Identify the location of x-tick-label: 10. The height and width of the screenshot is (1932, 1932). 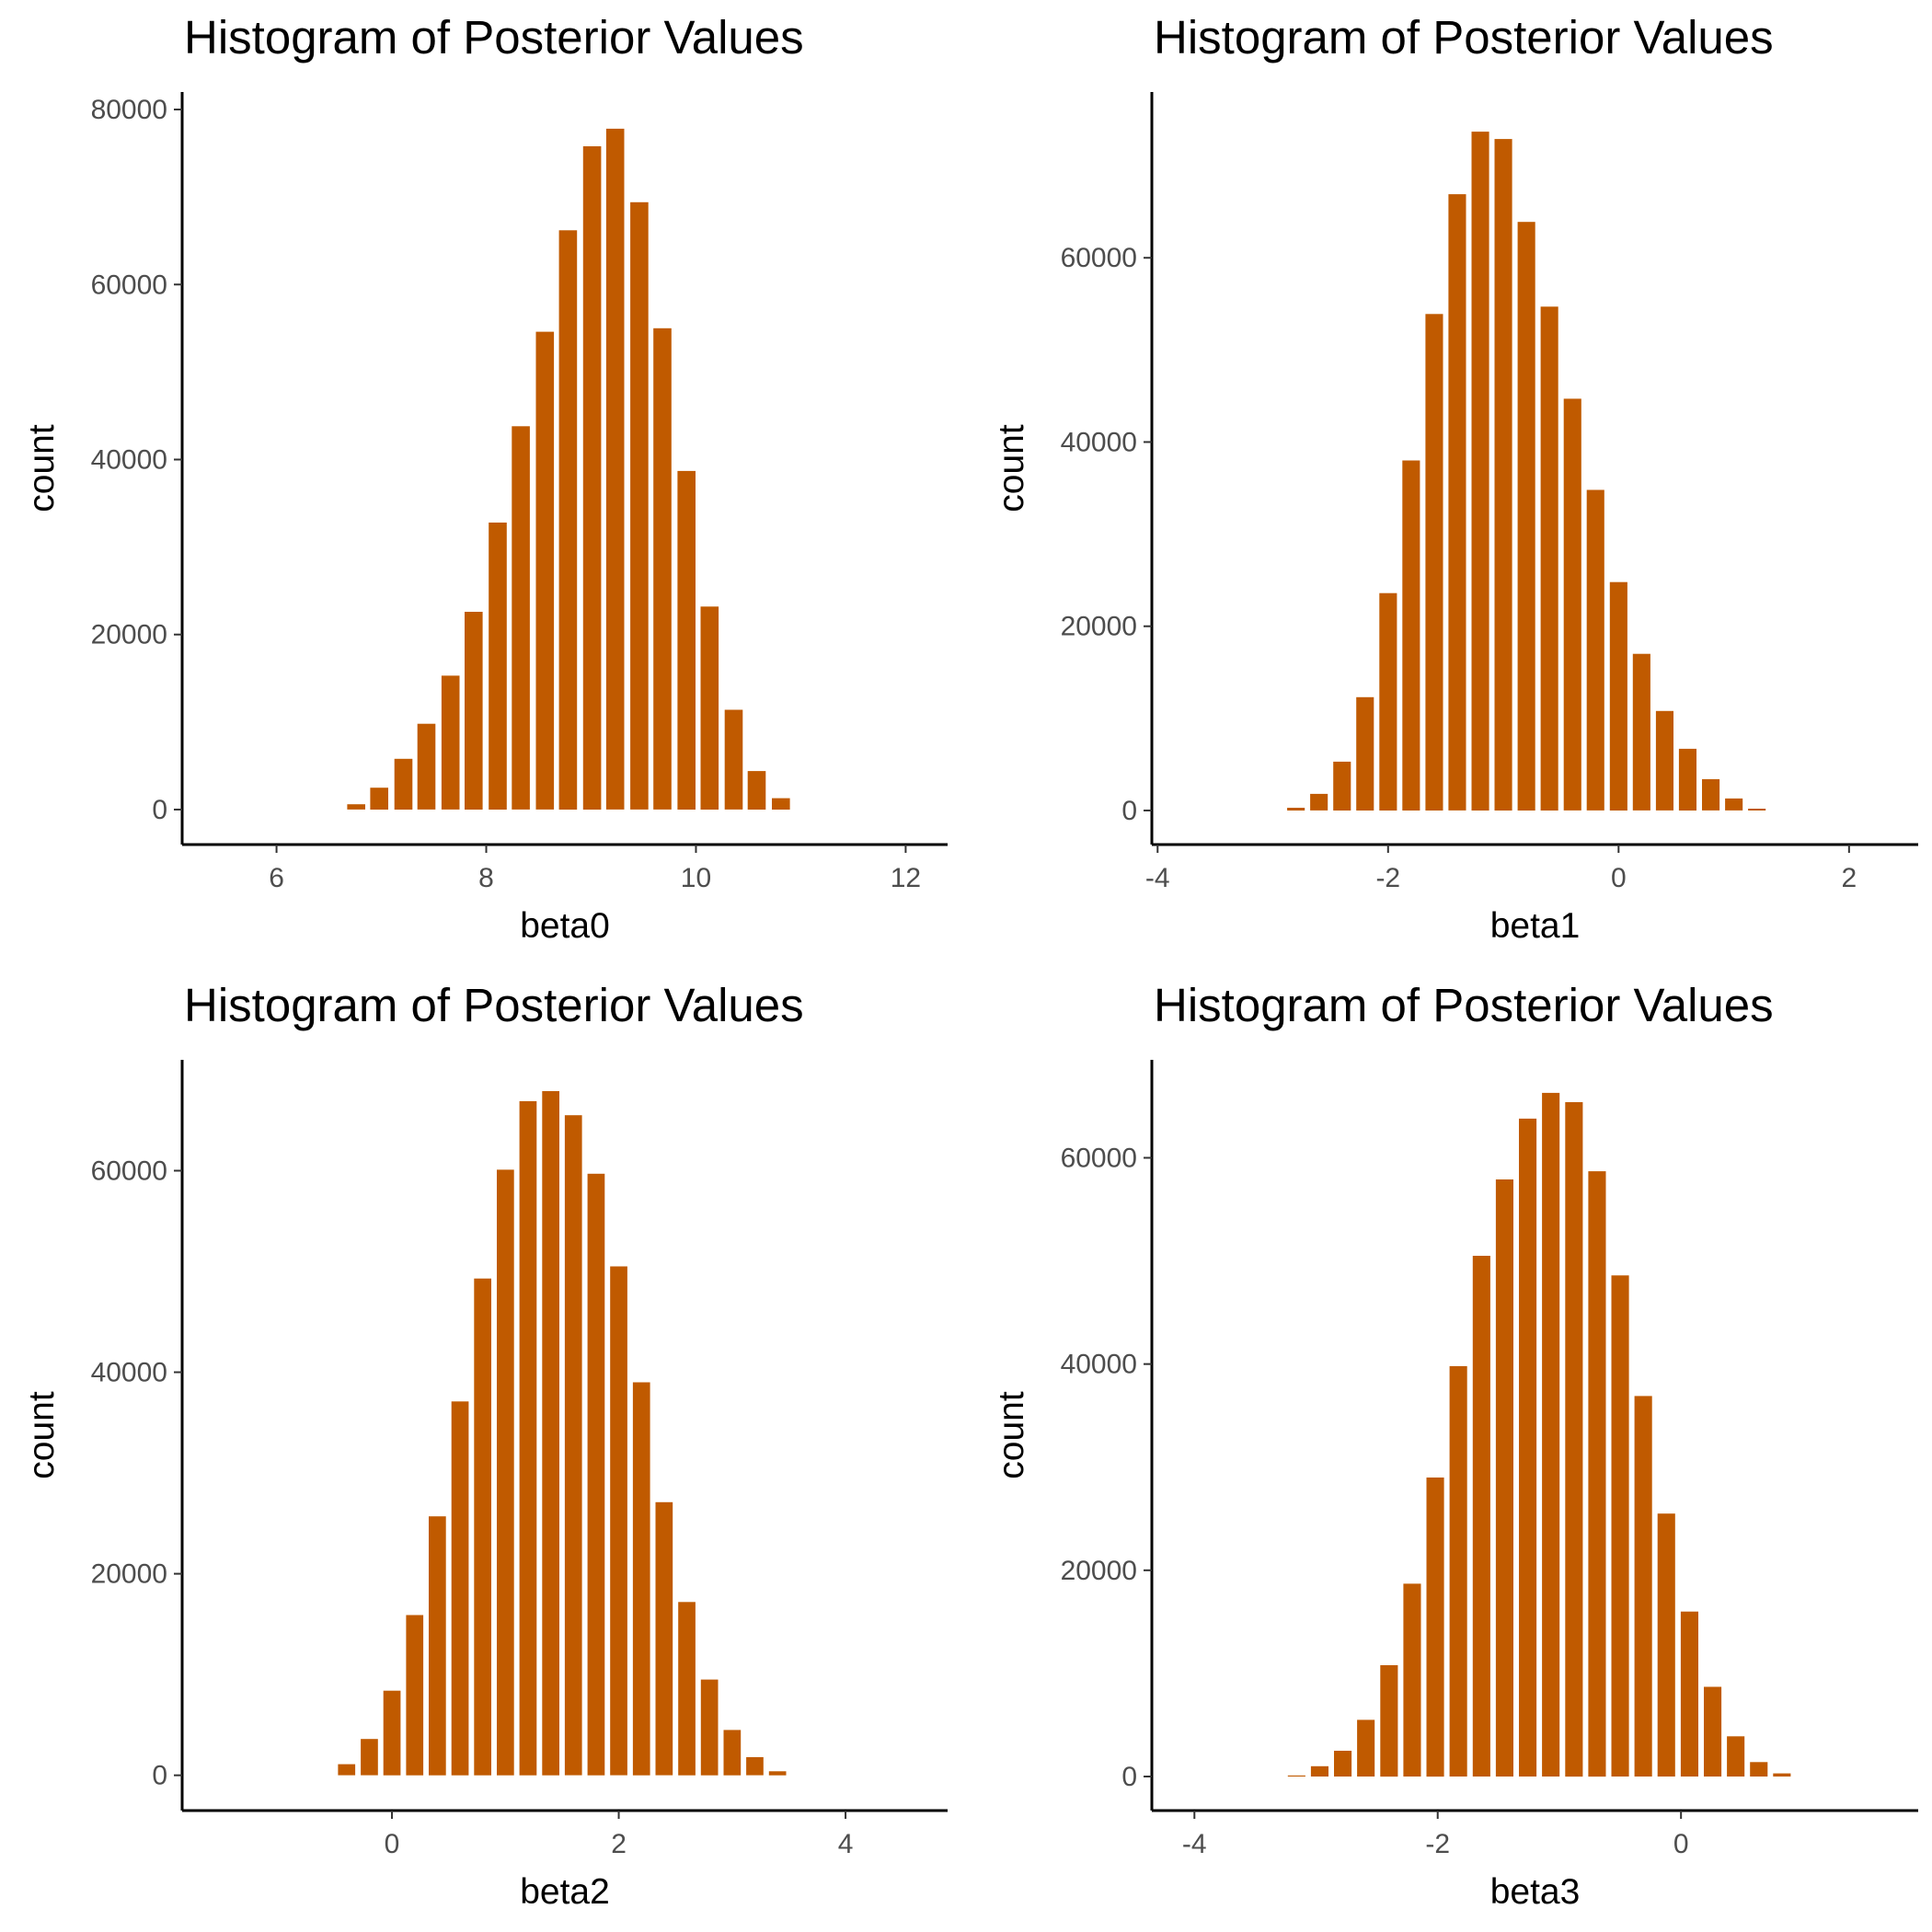
(696, 878).